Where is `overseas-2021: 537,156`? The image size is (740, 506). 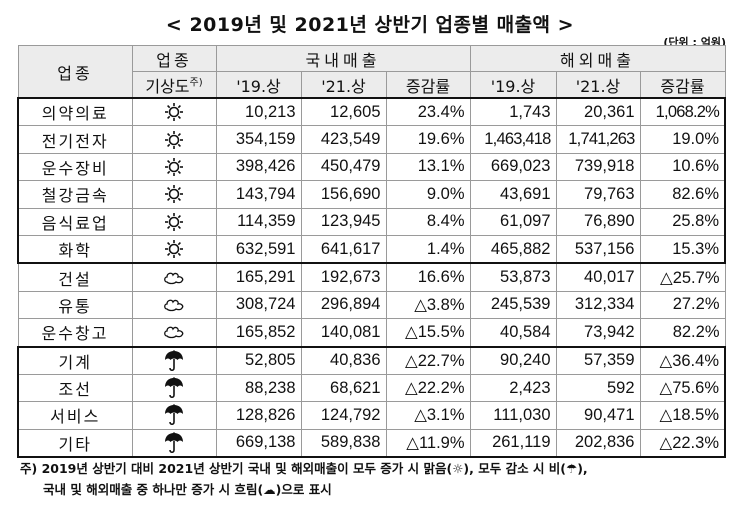 overseas-2021: 537,156 is located at coordinates (598, 249).